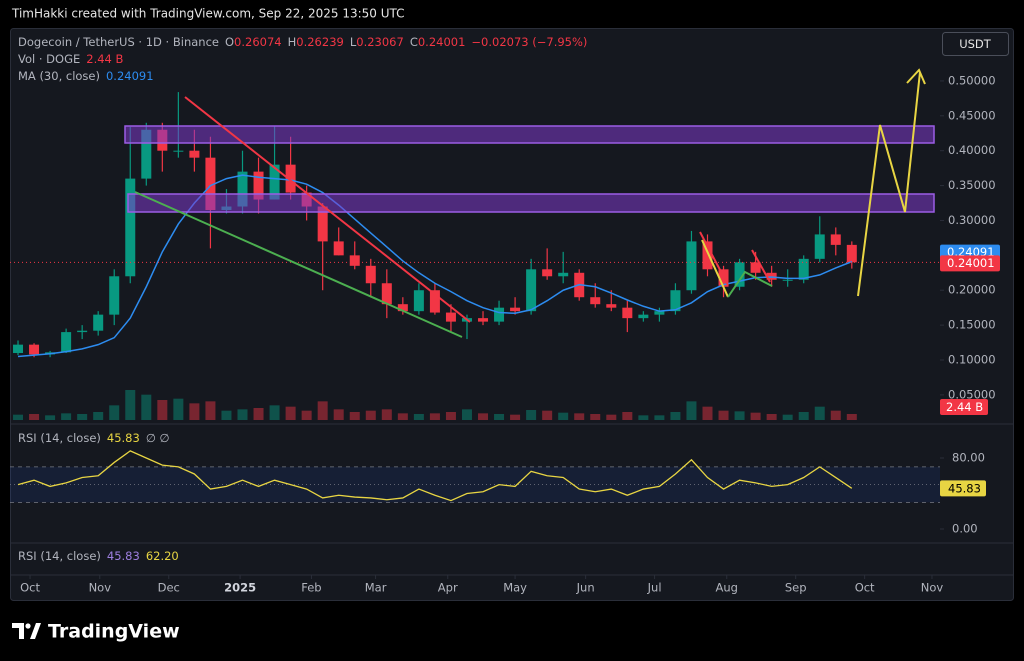 The image size is (1024, 661). I want to click on y-tick-label: 0.50000, so click(972, 80).